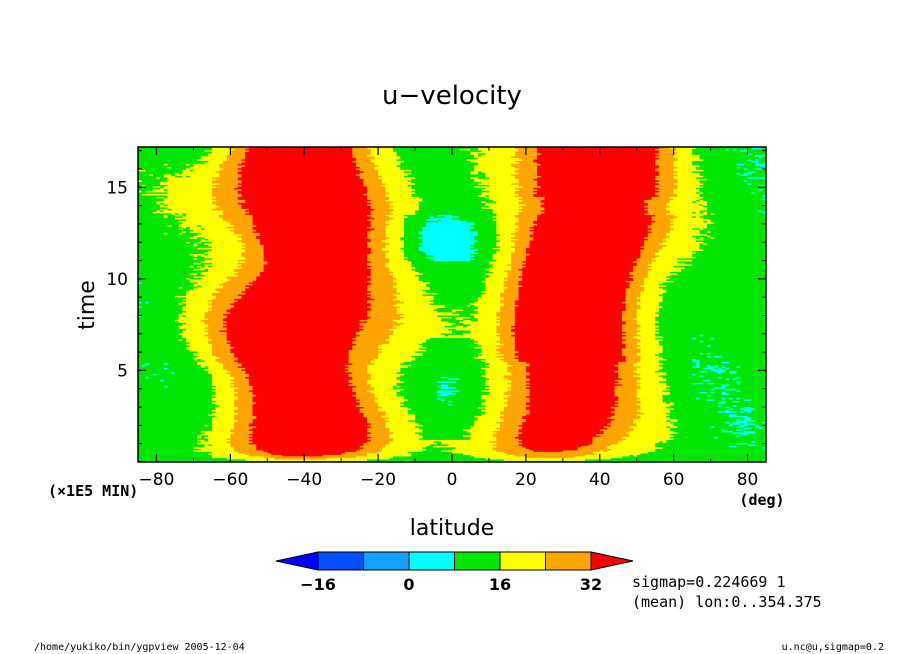 This screenshot has width=904, height=654. I want to click on x-tick-label: 20, so click(526, 480).